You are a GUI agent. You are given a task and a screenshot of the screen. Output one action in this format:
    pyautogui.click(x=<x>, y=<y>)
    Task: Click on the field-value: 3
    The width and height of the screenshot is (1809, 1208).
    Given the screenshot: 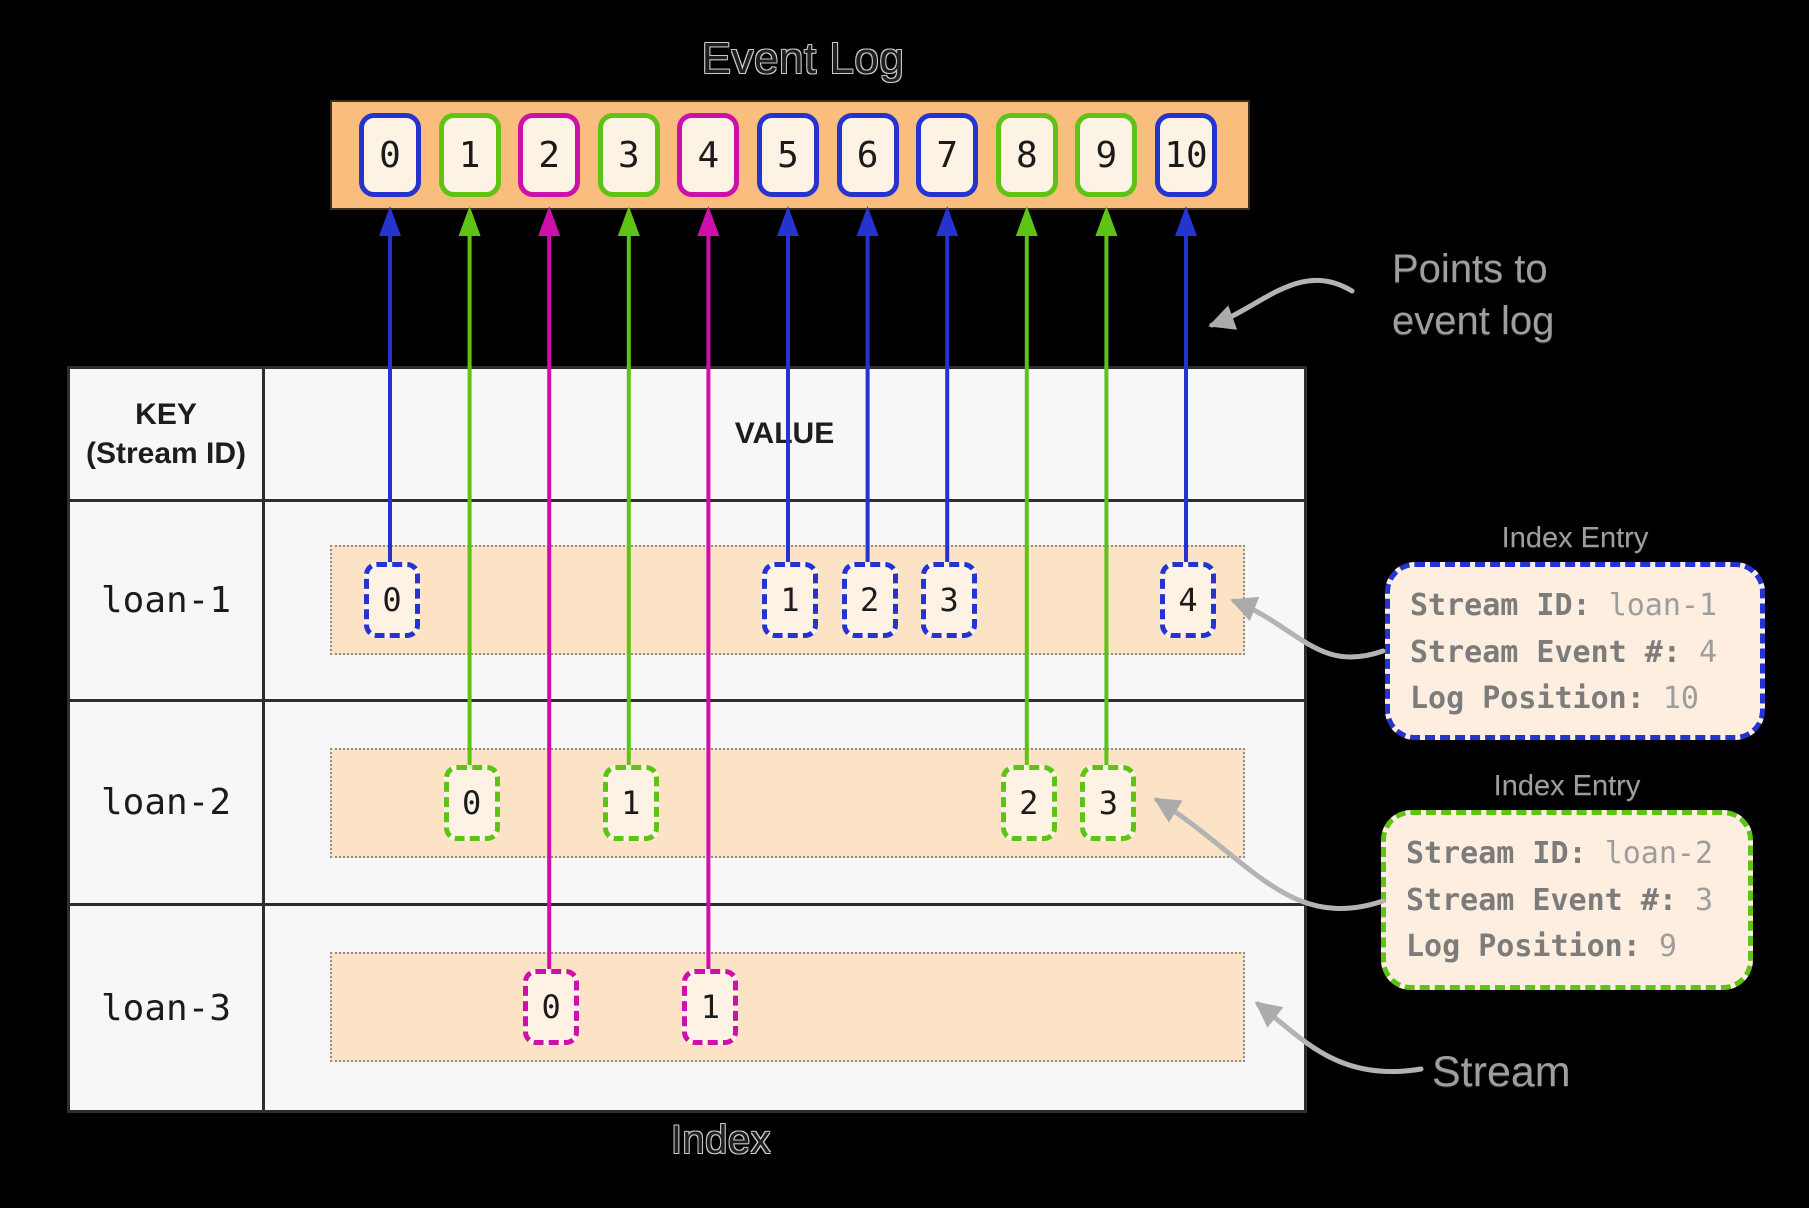 What is the action you would take?
    pyautogui.click(x=1704, y=900)
    